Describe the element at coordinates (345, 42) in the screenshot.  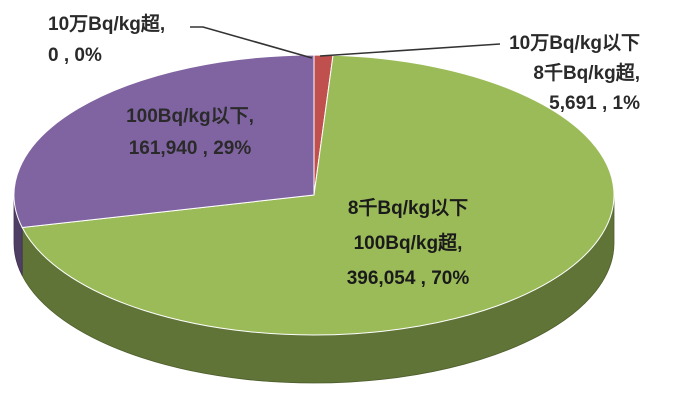
I see `leader-lines` at that location.